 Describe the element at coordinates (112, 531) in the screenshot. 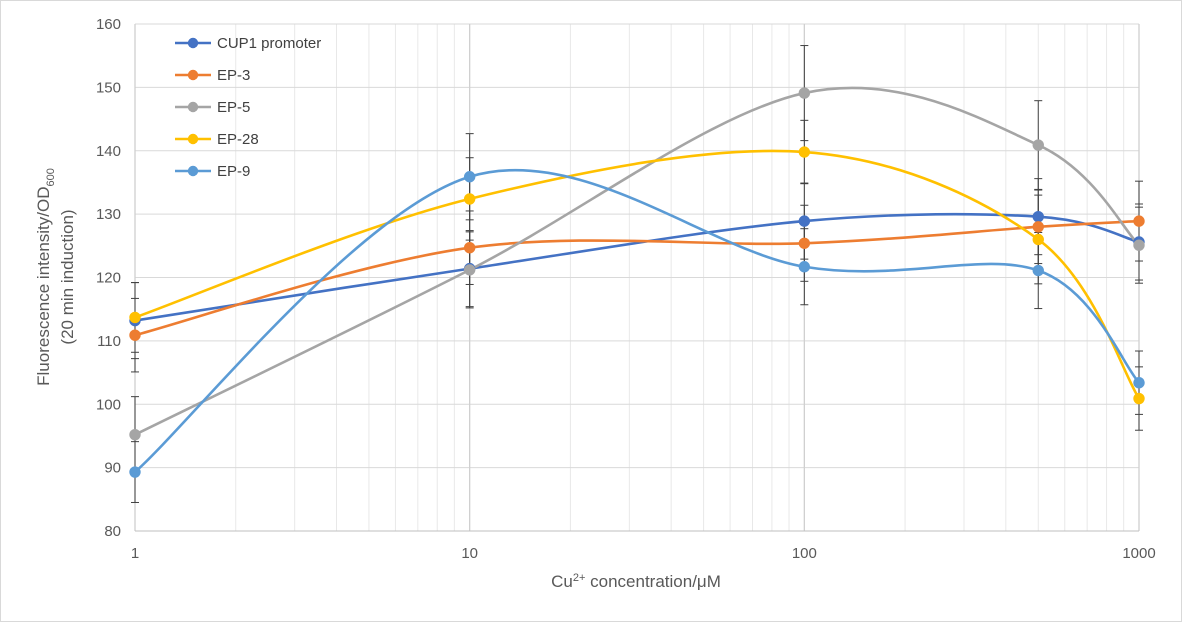

I see `y-tick-label: 80` at that location.